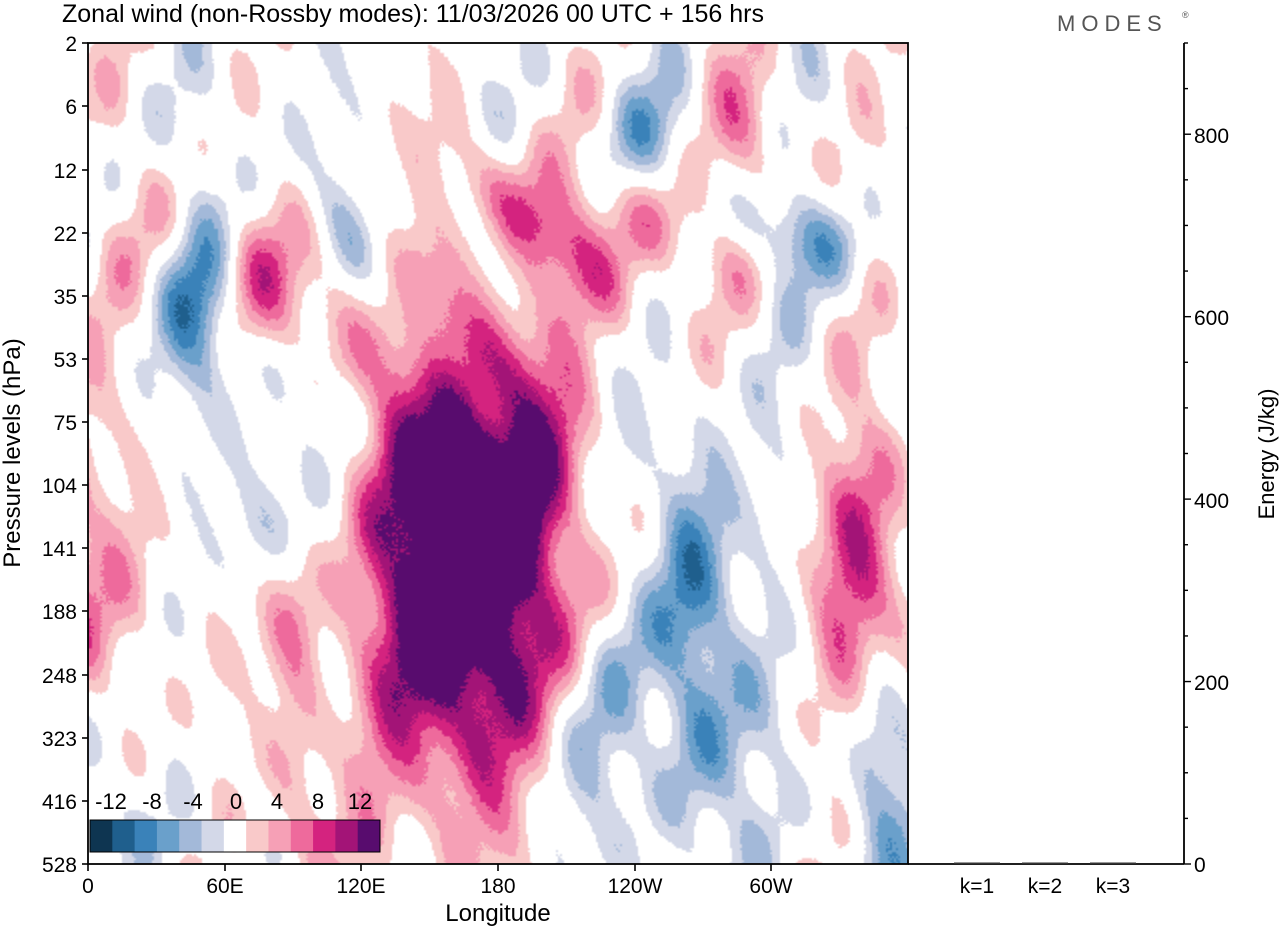  I want to click on y-tick-label: 35, so click(65, 297).